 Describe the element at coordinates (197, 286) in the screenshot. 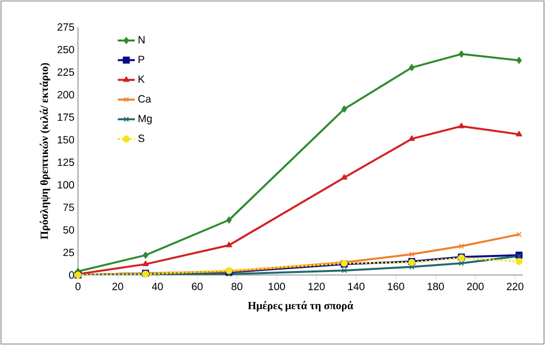

I see `x-tick-label: 60` at that location.